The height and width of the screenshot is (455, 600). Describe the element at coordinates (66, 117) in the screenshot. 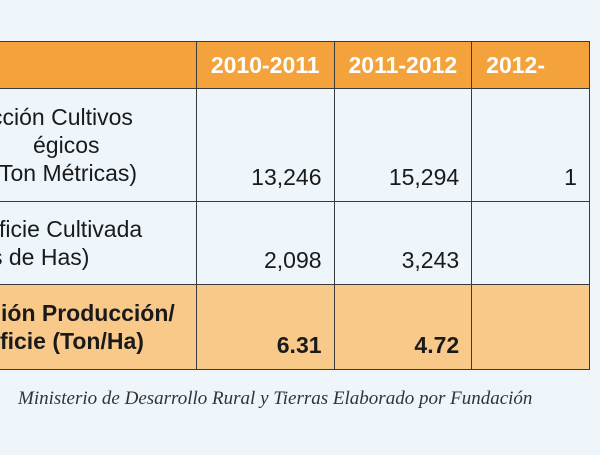

I see `row-label-line: cción Cultivos` at that location.